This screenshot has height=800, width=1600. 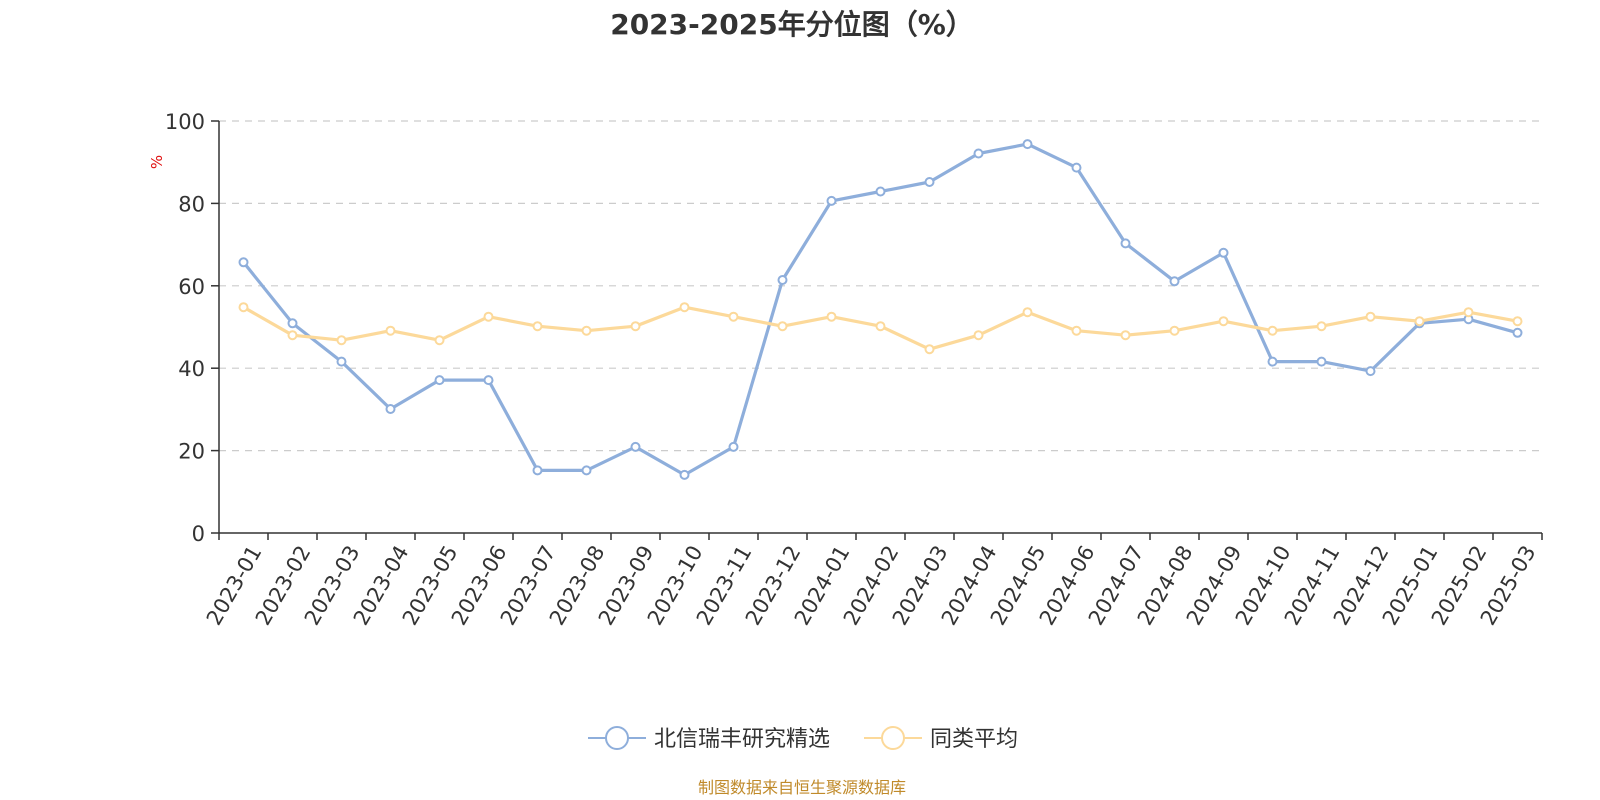 I want to click on legend-item-series-0: 北信瑞丰研究精选, so click(x=709, y=739).